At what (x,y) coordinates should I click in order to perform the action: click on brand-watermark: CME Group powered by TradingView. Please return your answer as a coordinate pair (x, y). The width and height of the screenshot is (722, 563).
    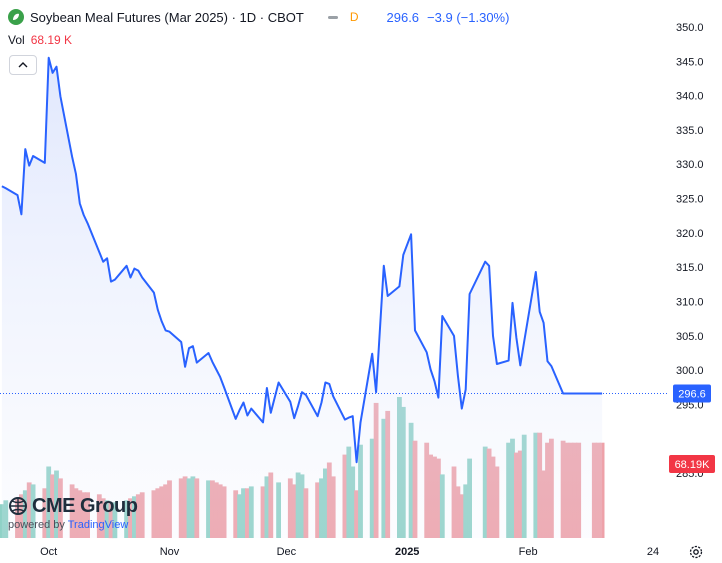
    Looking at the image, I should click on (73, 513).